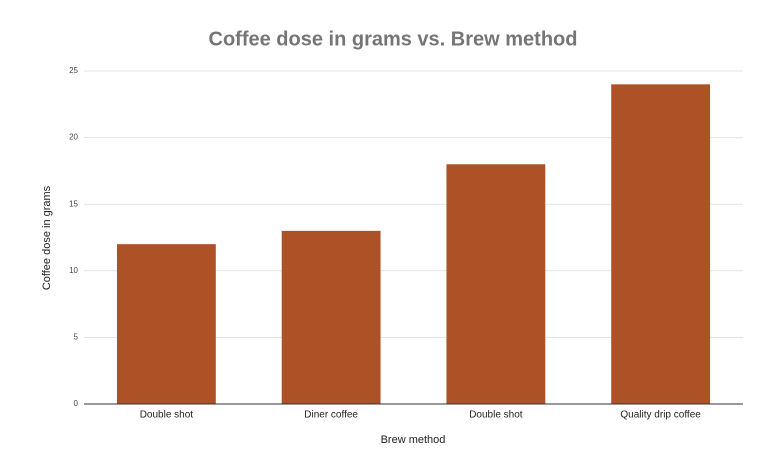  I want to click on y-axis-title: Coffee dose in grams, so click(47, 237).